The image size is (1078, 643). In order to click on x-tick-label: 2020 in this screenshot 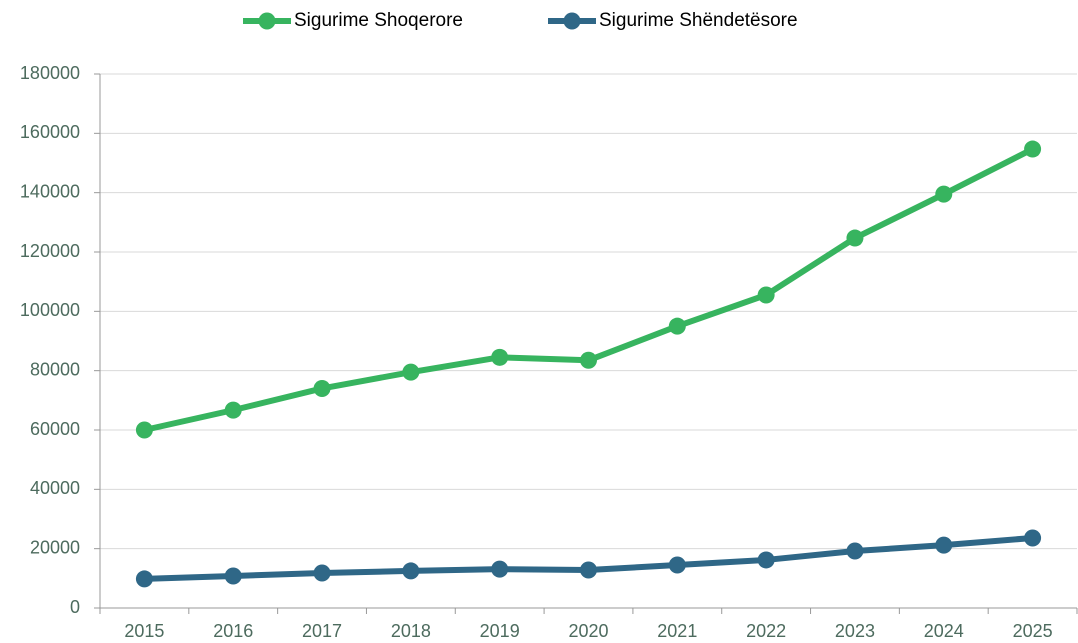, I will do `click(588, 631)`.